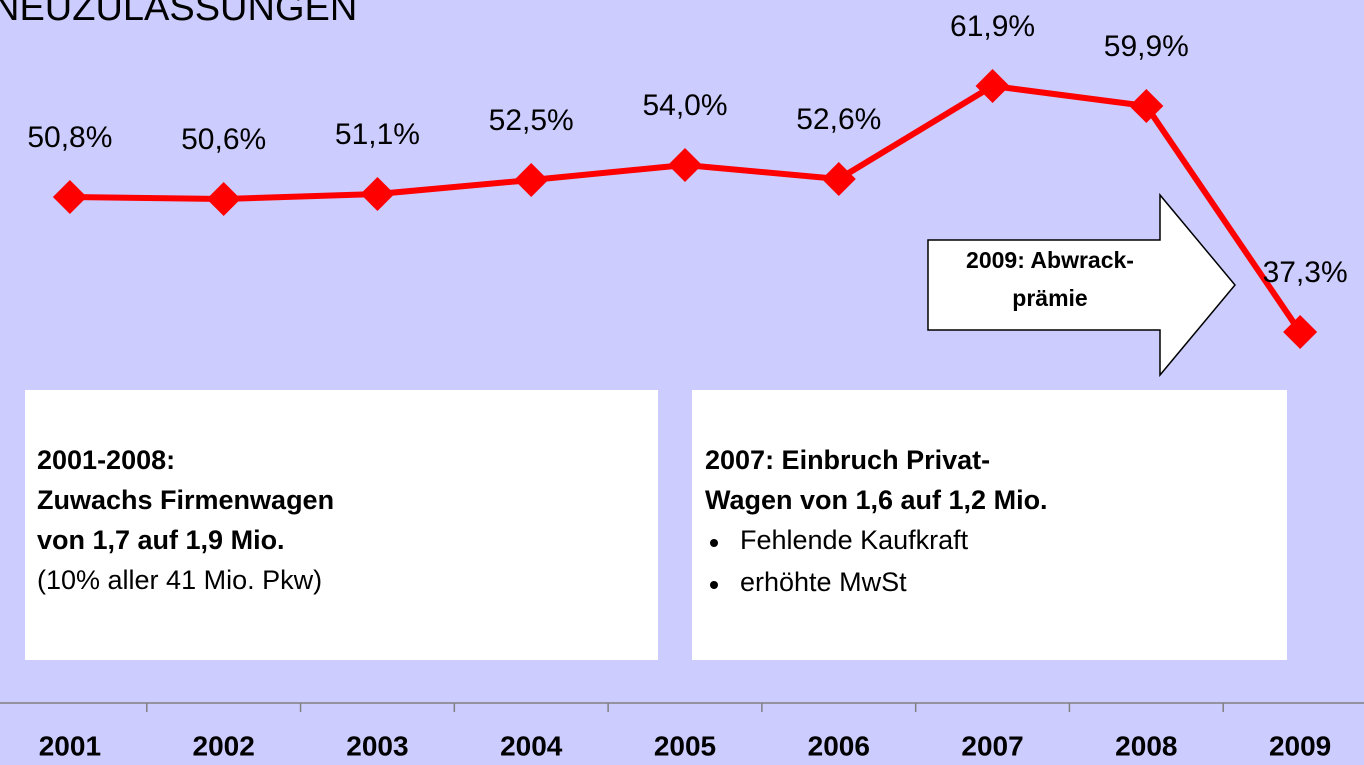 The image size is (1364, 765). What do you see at coordinates (992, 26) in the screenshot?
I see `data-label: 61,9%` at bounding box center [992, 26].